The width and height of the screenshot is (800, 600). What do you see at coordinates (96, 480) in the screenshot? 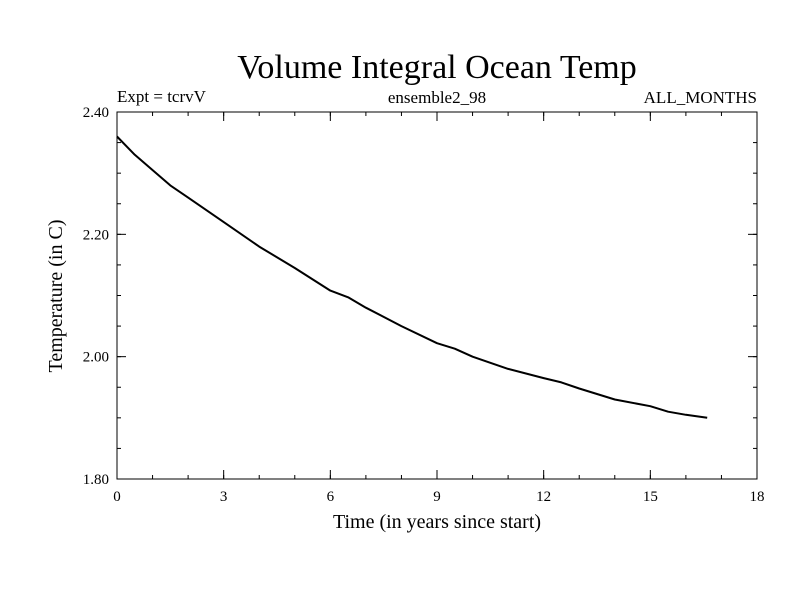
I see `y-tick-label: 1.80` at bounding box center [96, 480].